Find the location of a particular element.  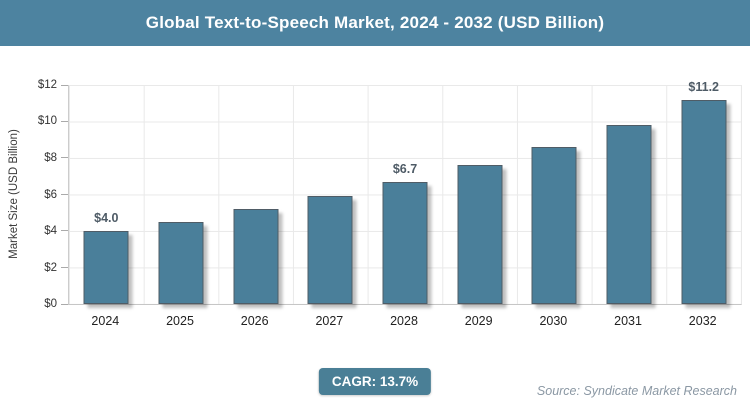

x-tick-label: 2028 is located at coordinates (404, 321).